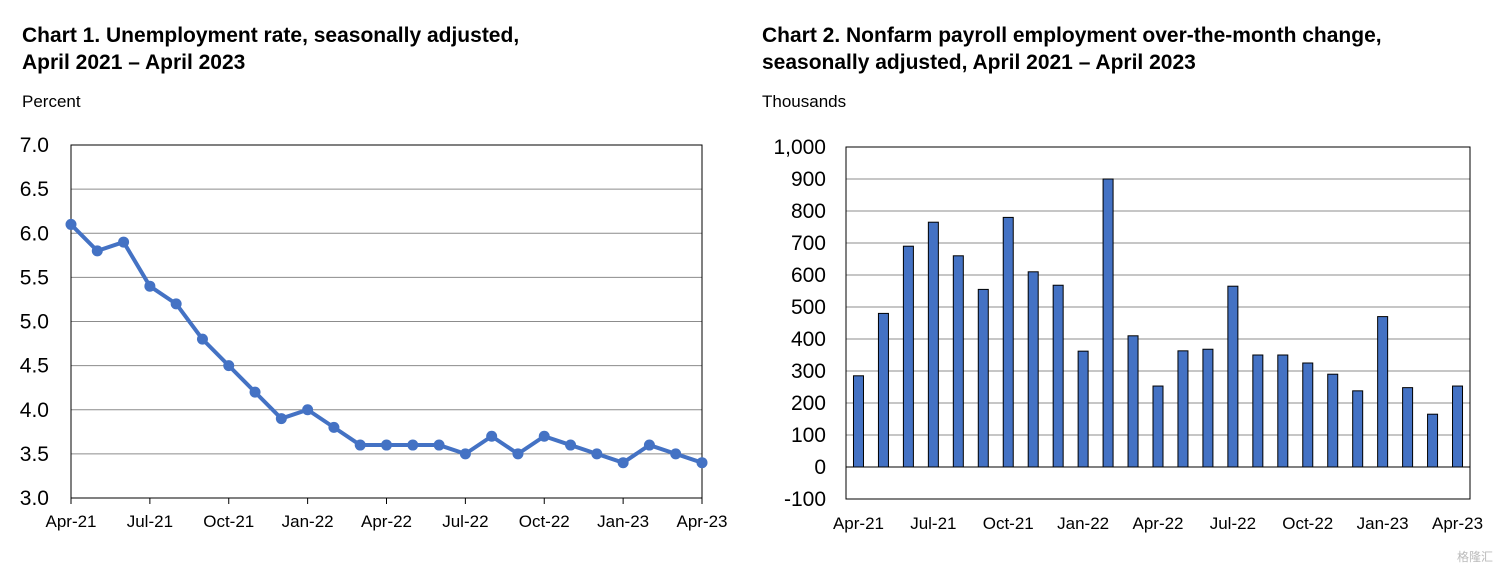  I want to click on chart1-x-tick-label: Jan-23, so click(623, 521).